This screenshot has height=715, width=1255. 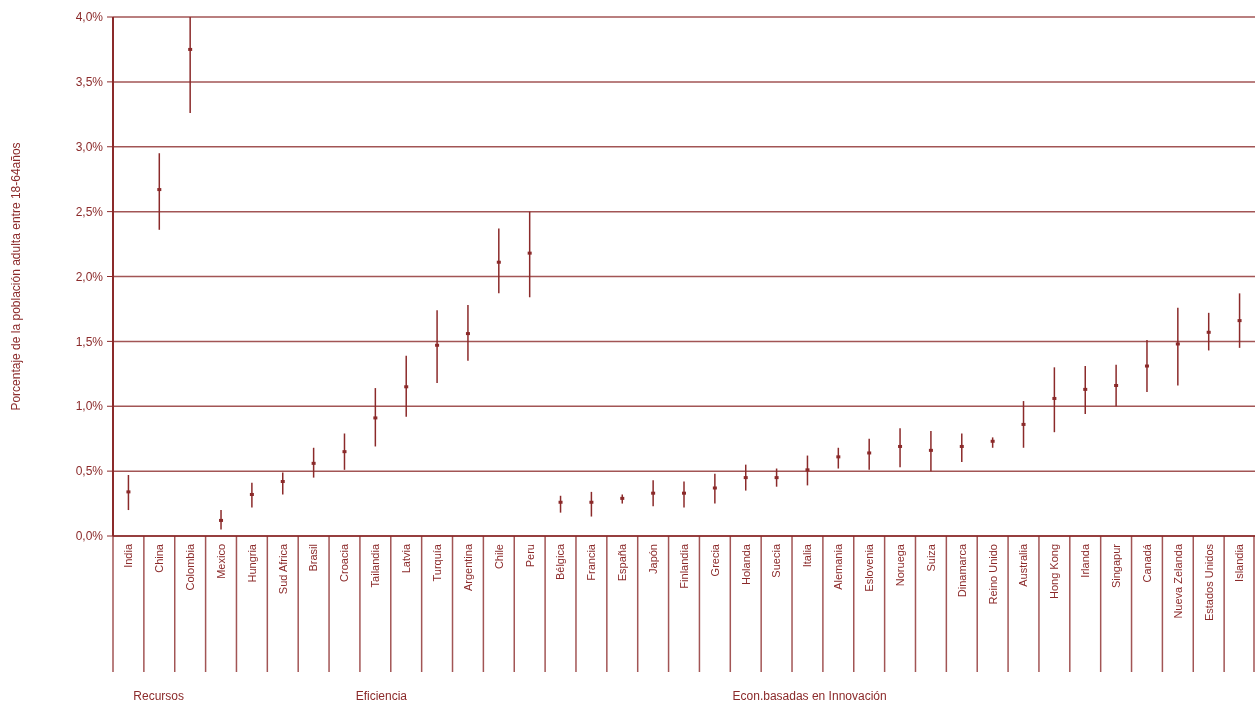 What do you see at coordinates (652, 559) in the screenshot?
I see `x-tick-label: Japón` at bounding box center [652, 559].